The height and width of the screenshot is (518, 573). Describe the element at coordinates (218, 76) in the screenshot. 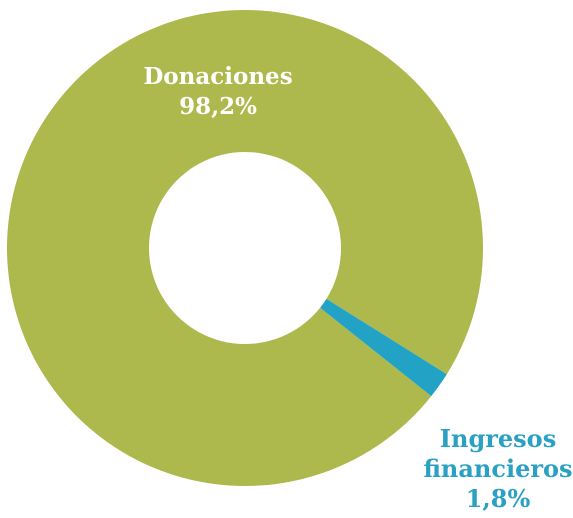

I see `category-label: Donaciones` at that location.